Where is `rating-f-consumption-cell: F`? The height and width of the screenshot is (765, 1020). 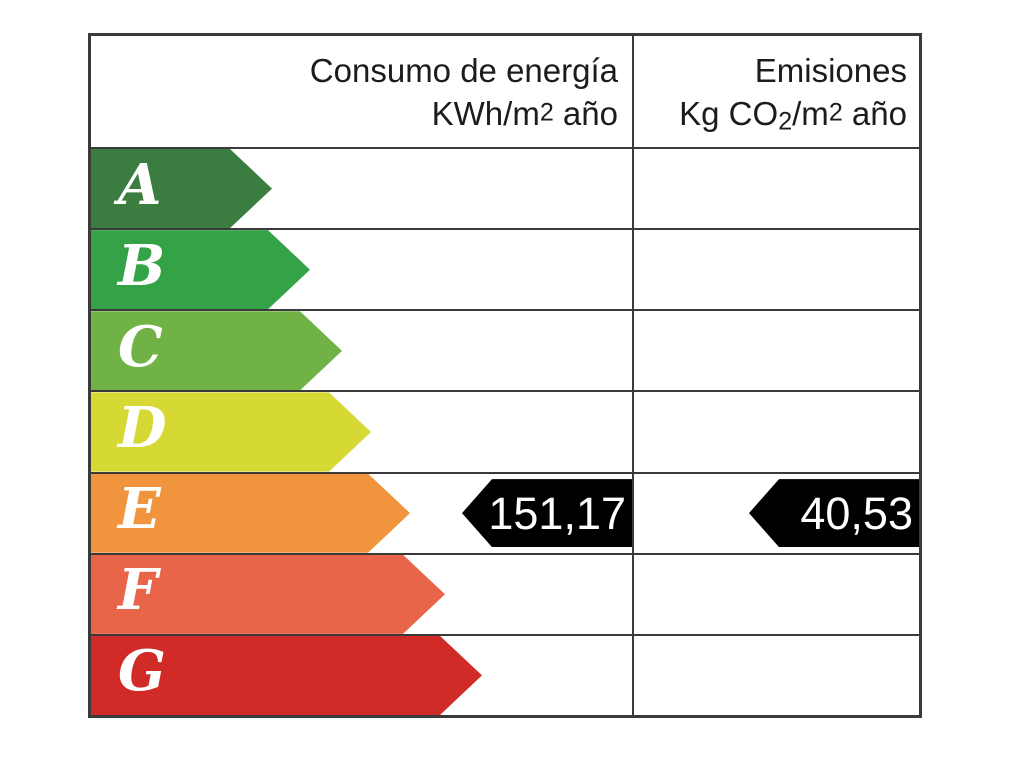
rating-f-consumption-cell: F is located at coordinates (362, 594).